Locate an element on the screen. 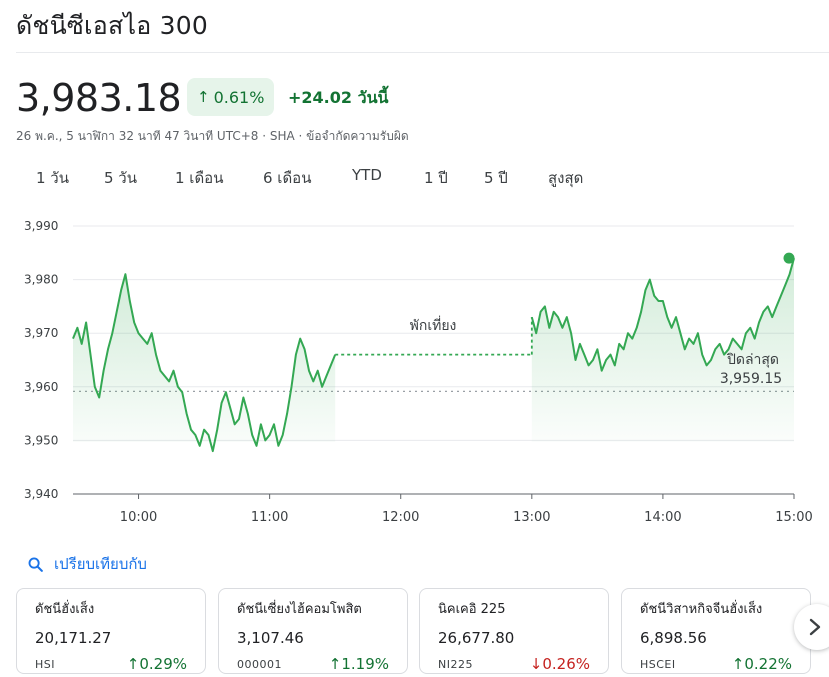 This screenshot has width=829, height=677. x-axis-labels: 10:00 11:00 12:00 13:00 14:00 15:00 is located at coordinates (466, 517).